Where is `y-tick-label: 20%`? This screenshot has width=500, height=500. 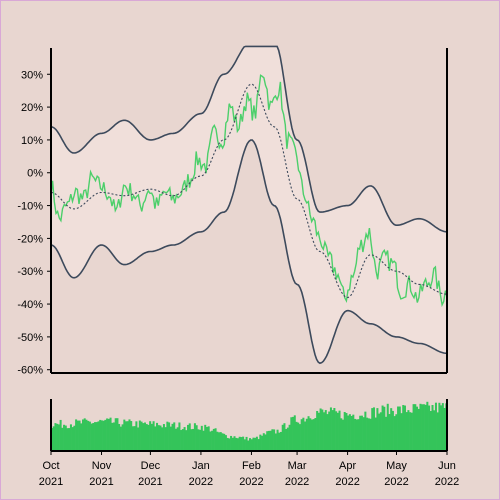 y-tick-label: 20% is located at coordinates (32, 108).